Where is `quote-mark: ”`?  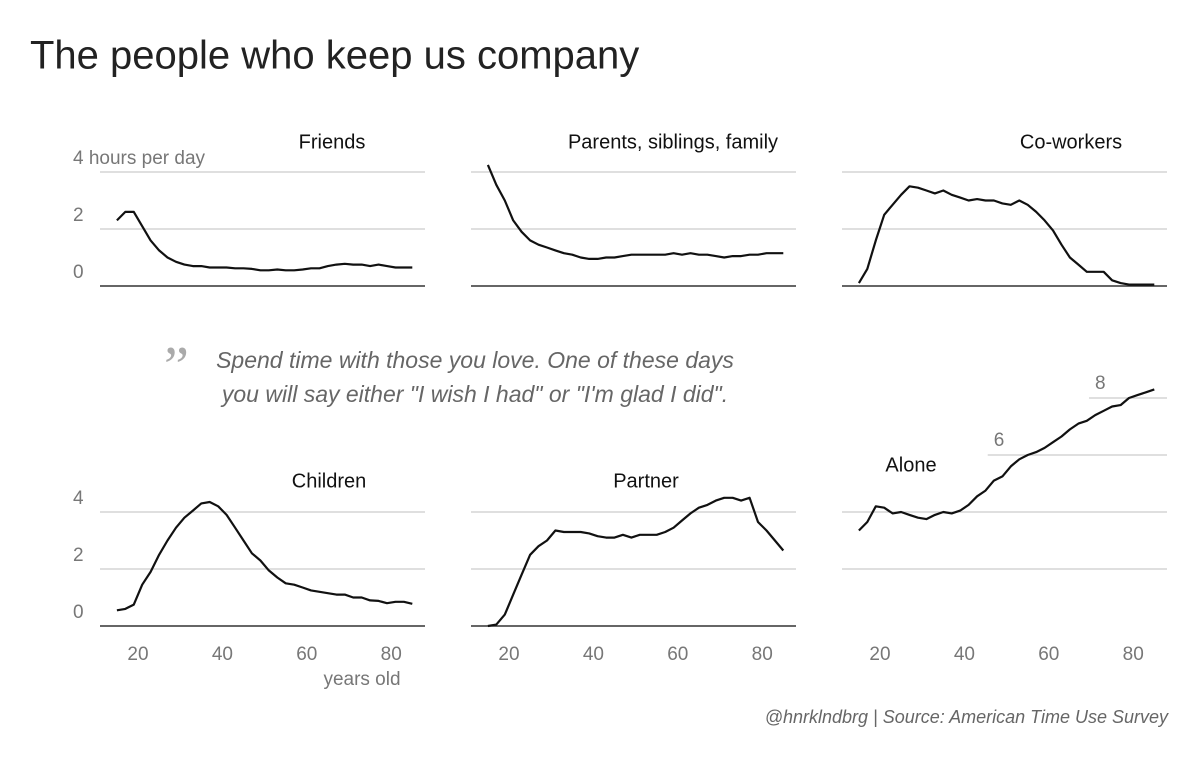 quote-mark: ” is located at coordinates (176, 367).